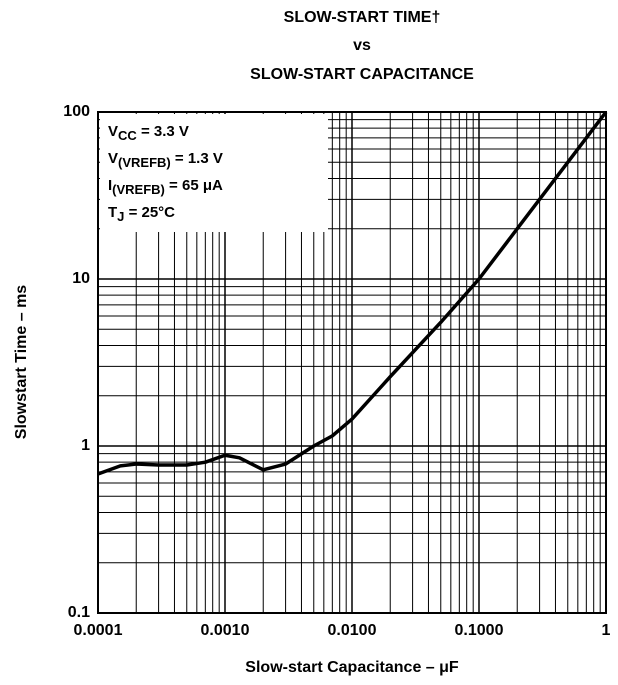 Image resolution: width=618 pixels, height=685 pixels. Describe the element at coordinates (81, 278) in the screenshot. I see `y-tick-label: 10` at that location.